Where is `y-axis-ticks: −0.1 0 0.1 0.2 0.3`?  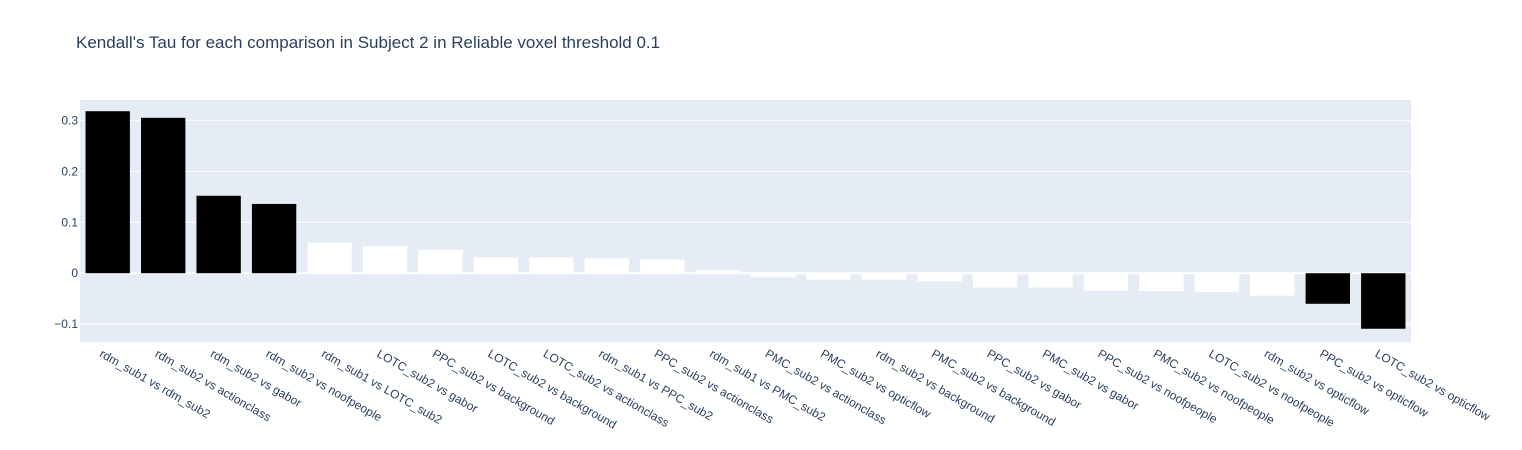
y-axis-ticks: −0.1 0 0.1 0.2 0.3 is located at coordinates (66, 222).